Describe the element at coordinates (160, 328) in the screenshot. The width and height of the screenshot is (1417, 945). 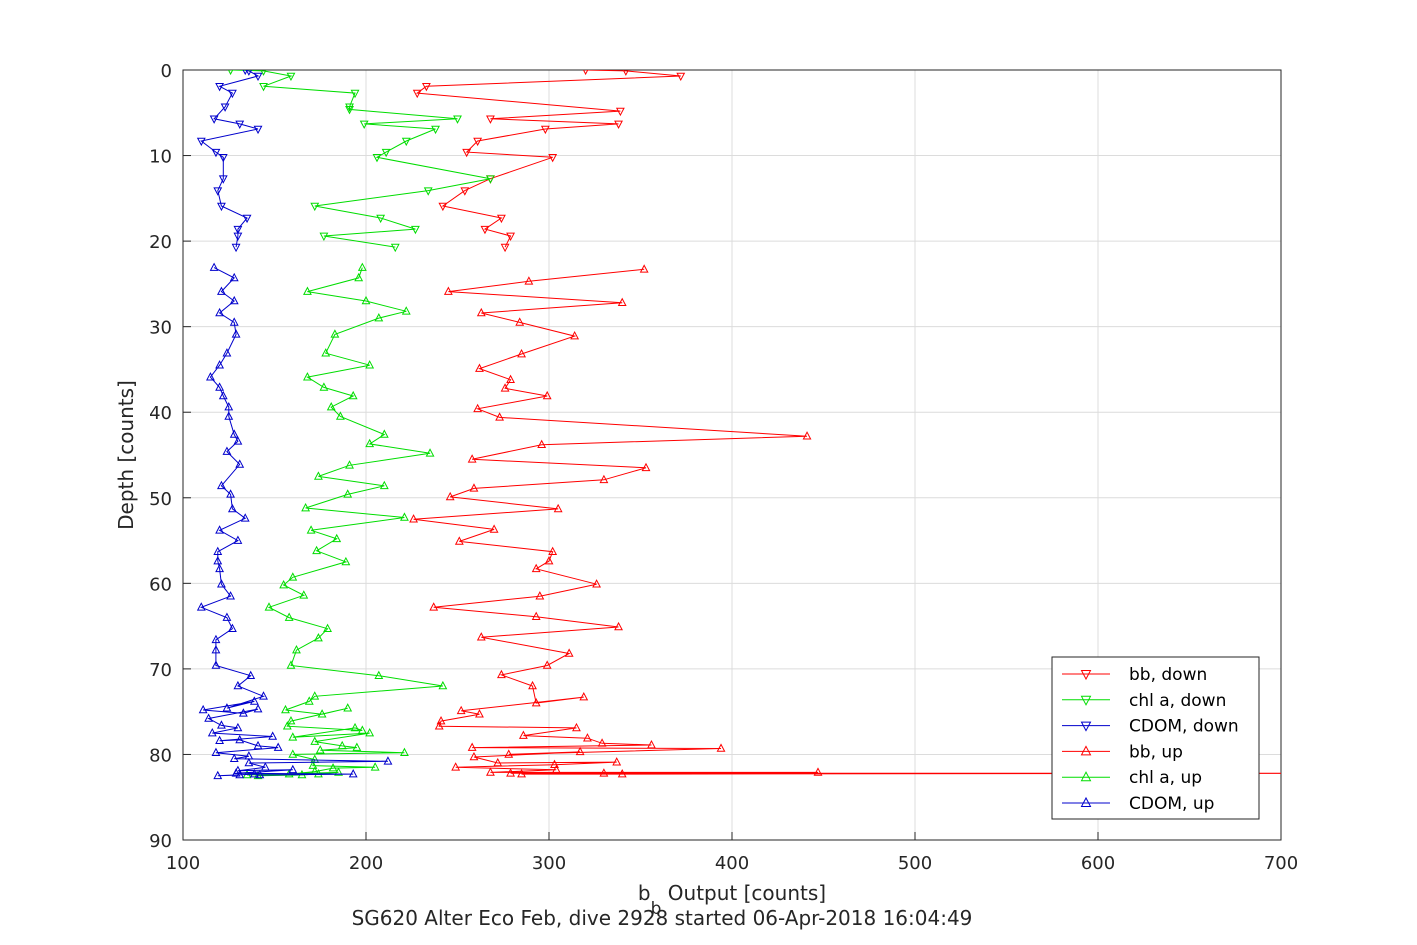
I see `y-tick-label: 30` at that location.